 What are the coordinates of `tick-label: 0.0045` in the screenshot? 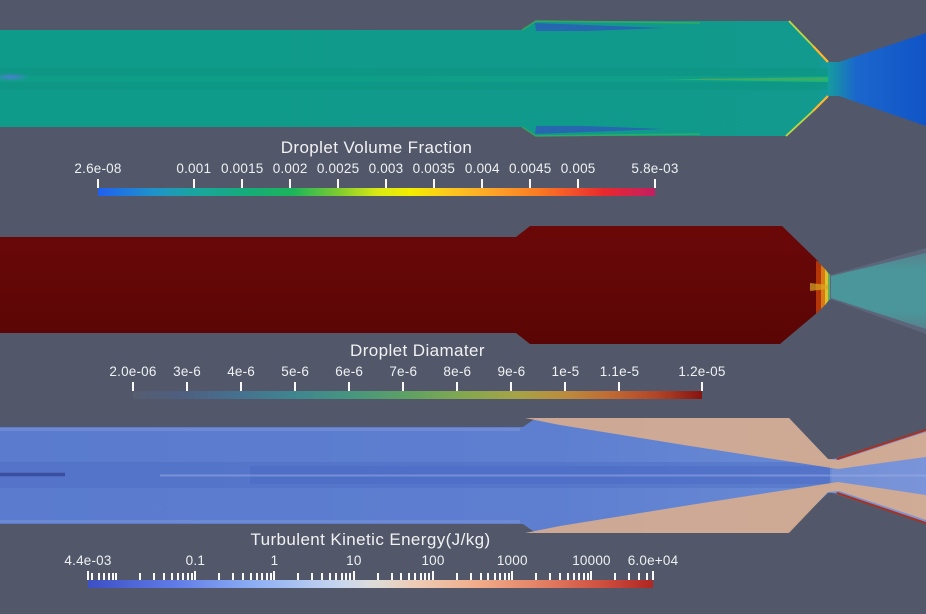 It's located at (530, 168).